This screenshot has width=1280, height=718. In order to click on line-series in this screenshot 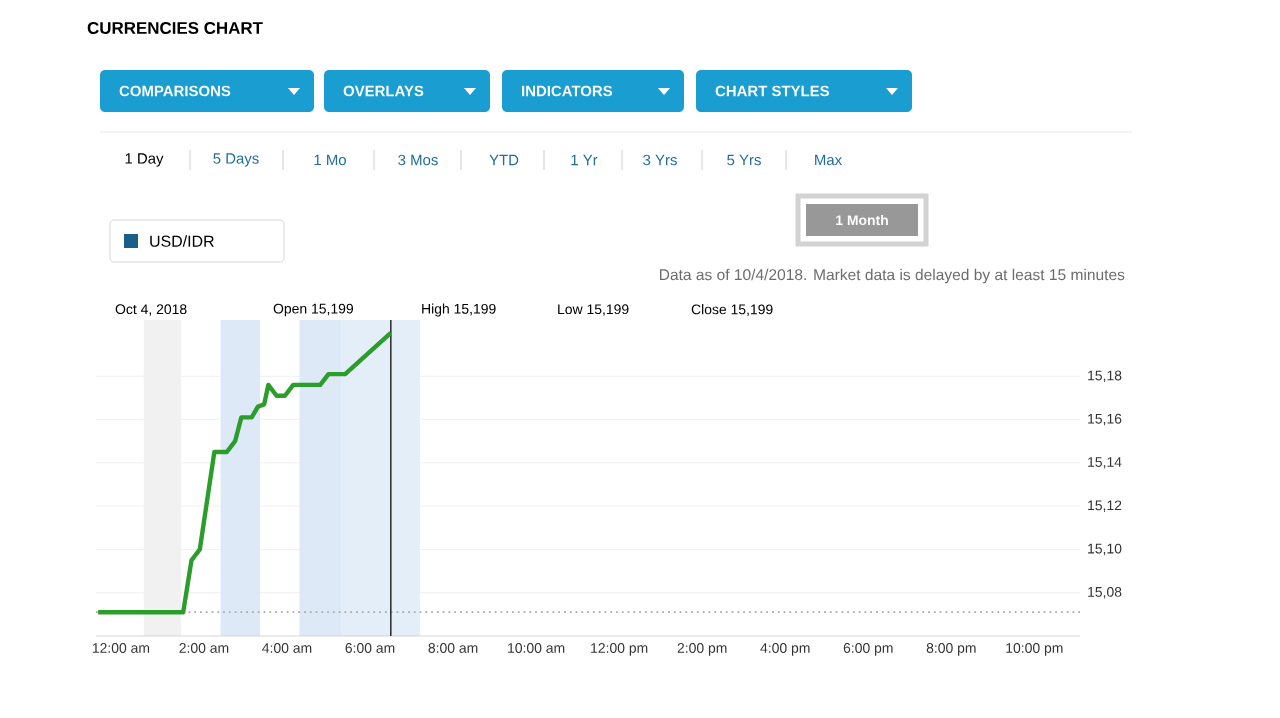, I will do `click(244, 472)`.